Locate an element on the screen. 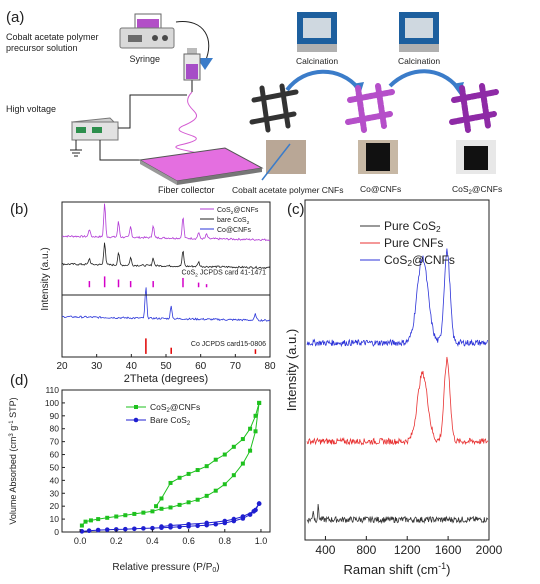 This screenshot has width=540, height=584. co-cnf-lattice-icon is located at coordinates (370, 108).